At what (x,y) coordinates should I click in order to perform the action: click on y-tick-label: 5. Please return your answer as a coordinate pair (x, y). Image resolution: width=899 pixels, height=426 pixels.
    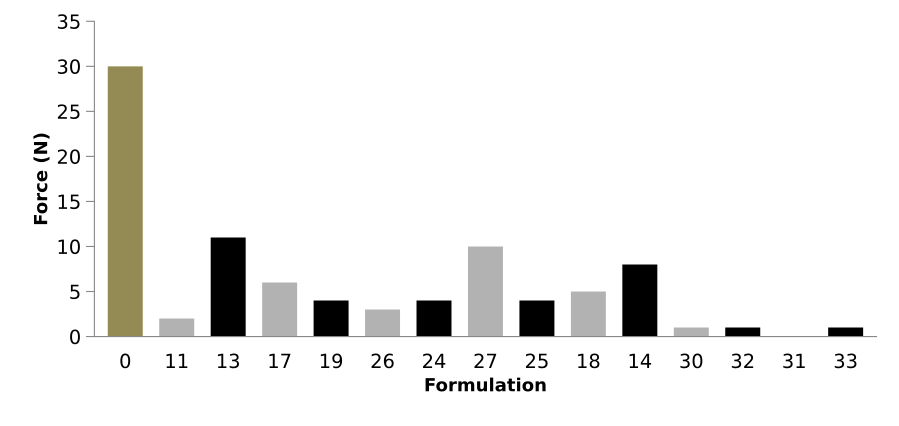
    Looking at the image, I should click on (75, 292).